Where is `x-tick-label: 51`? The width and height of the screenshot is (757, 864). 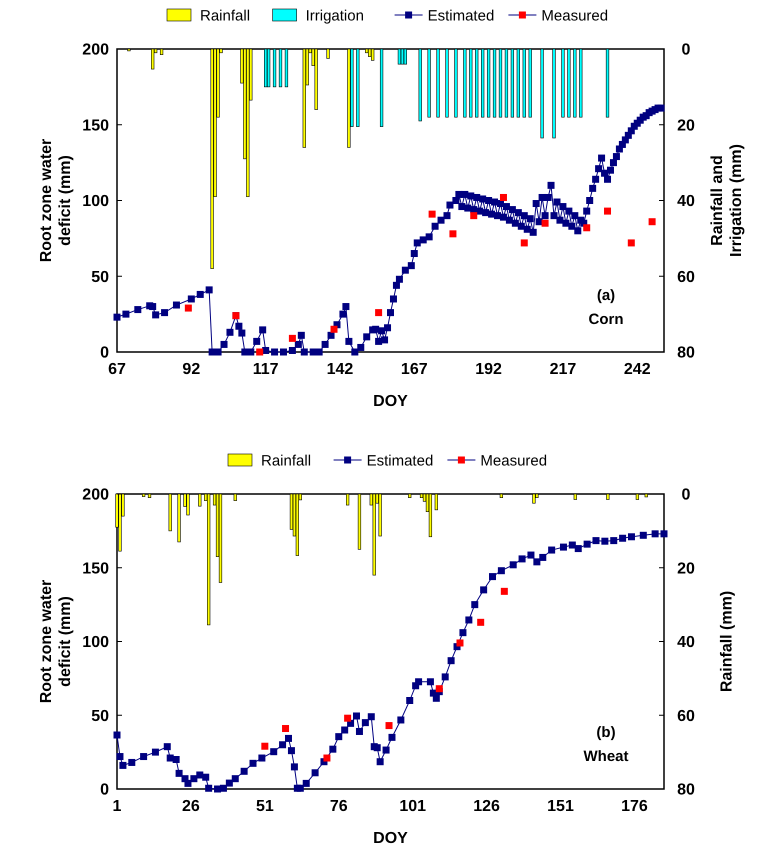
x-tick-label: 51 is located at coordinates (265, 806).